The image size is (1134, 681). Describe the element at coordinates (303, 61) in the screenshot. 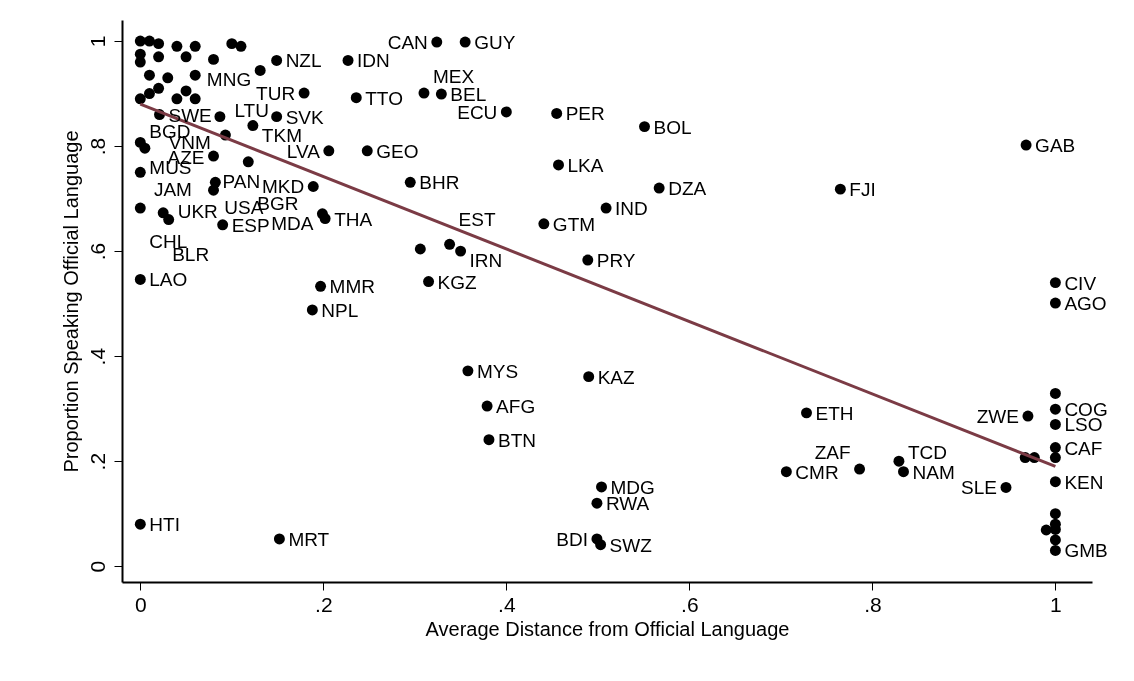

I see `annotation: NZL` at that location.